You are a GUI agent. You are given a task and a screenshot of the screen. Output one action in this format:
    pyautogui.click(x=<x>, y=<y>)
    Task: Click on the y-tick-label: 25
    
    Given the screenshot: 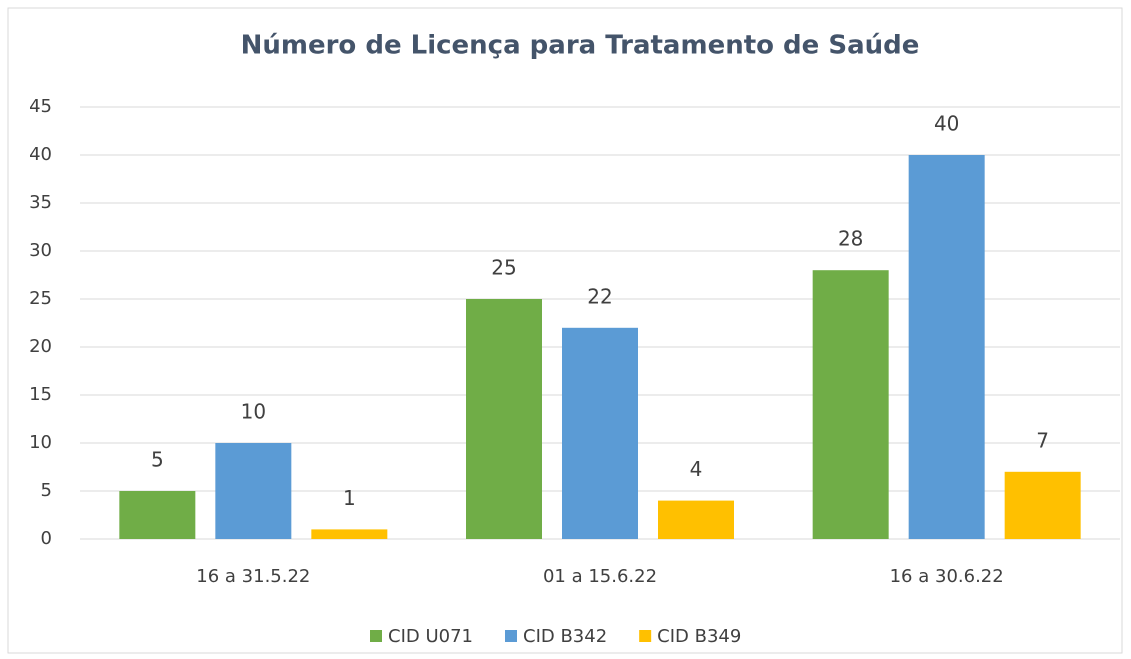 What is the action you would take?
    pyautogui.click(x=40, y=298)
    